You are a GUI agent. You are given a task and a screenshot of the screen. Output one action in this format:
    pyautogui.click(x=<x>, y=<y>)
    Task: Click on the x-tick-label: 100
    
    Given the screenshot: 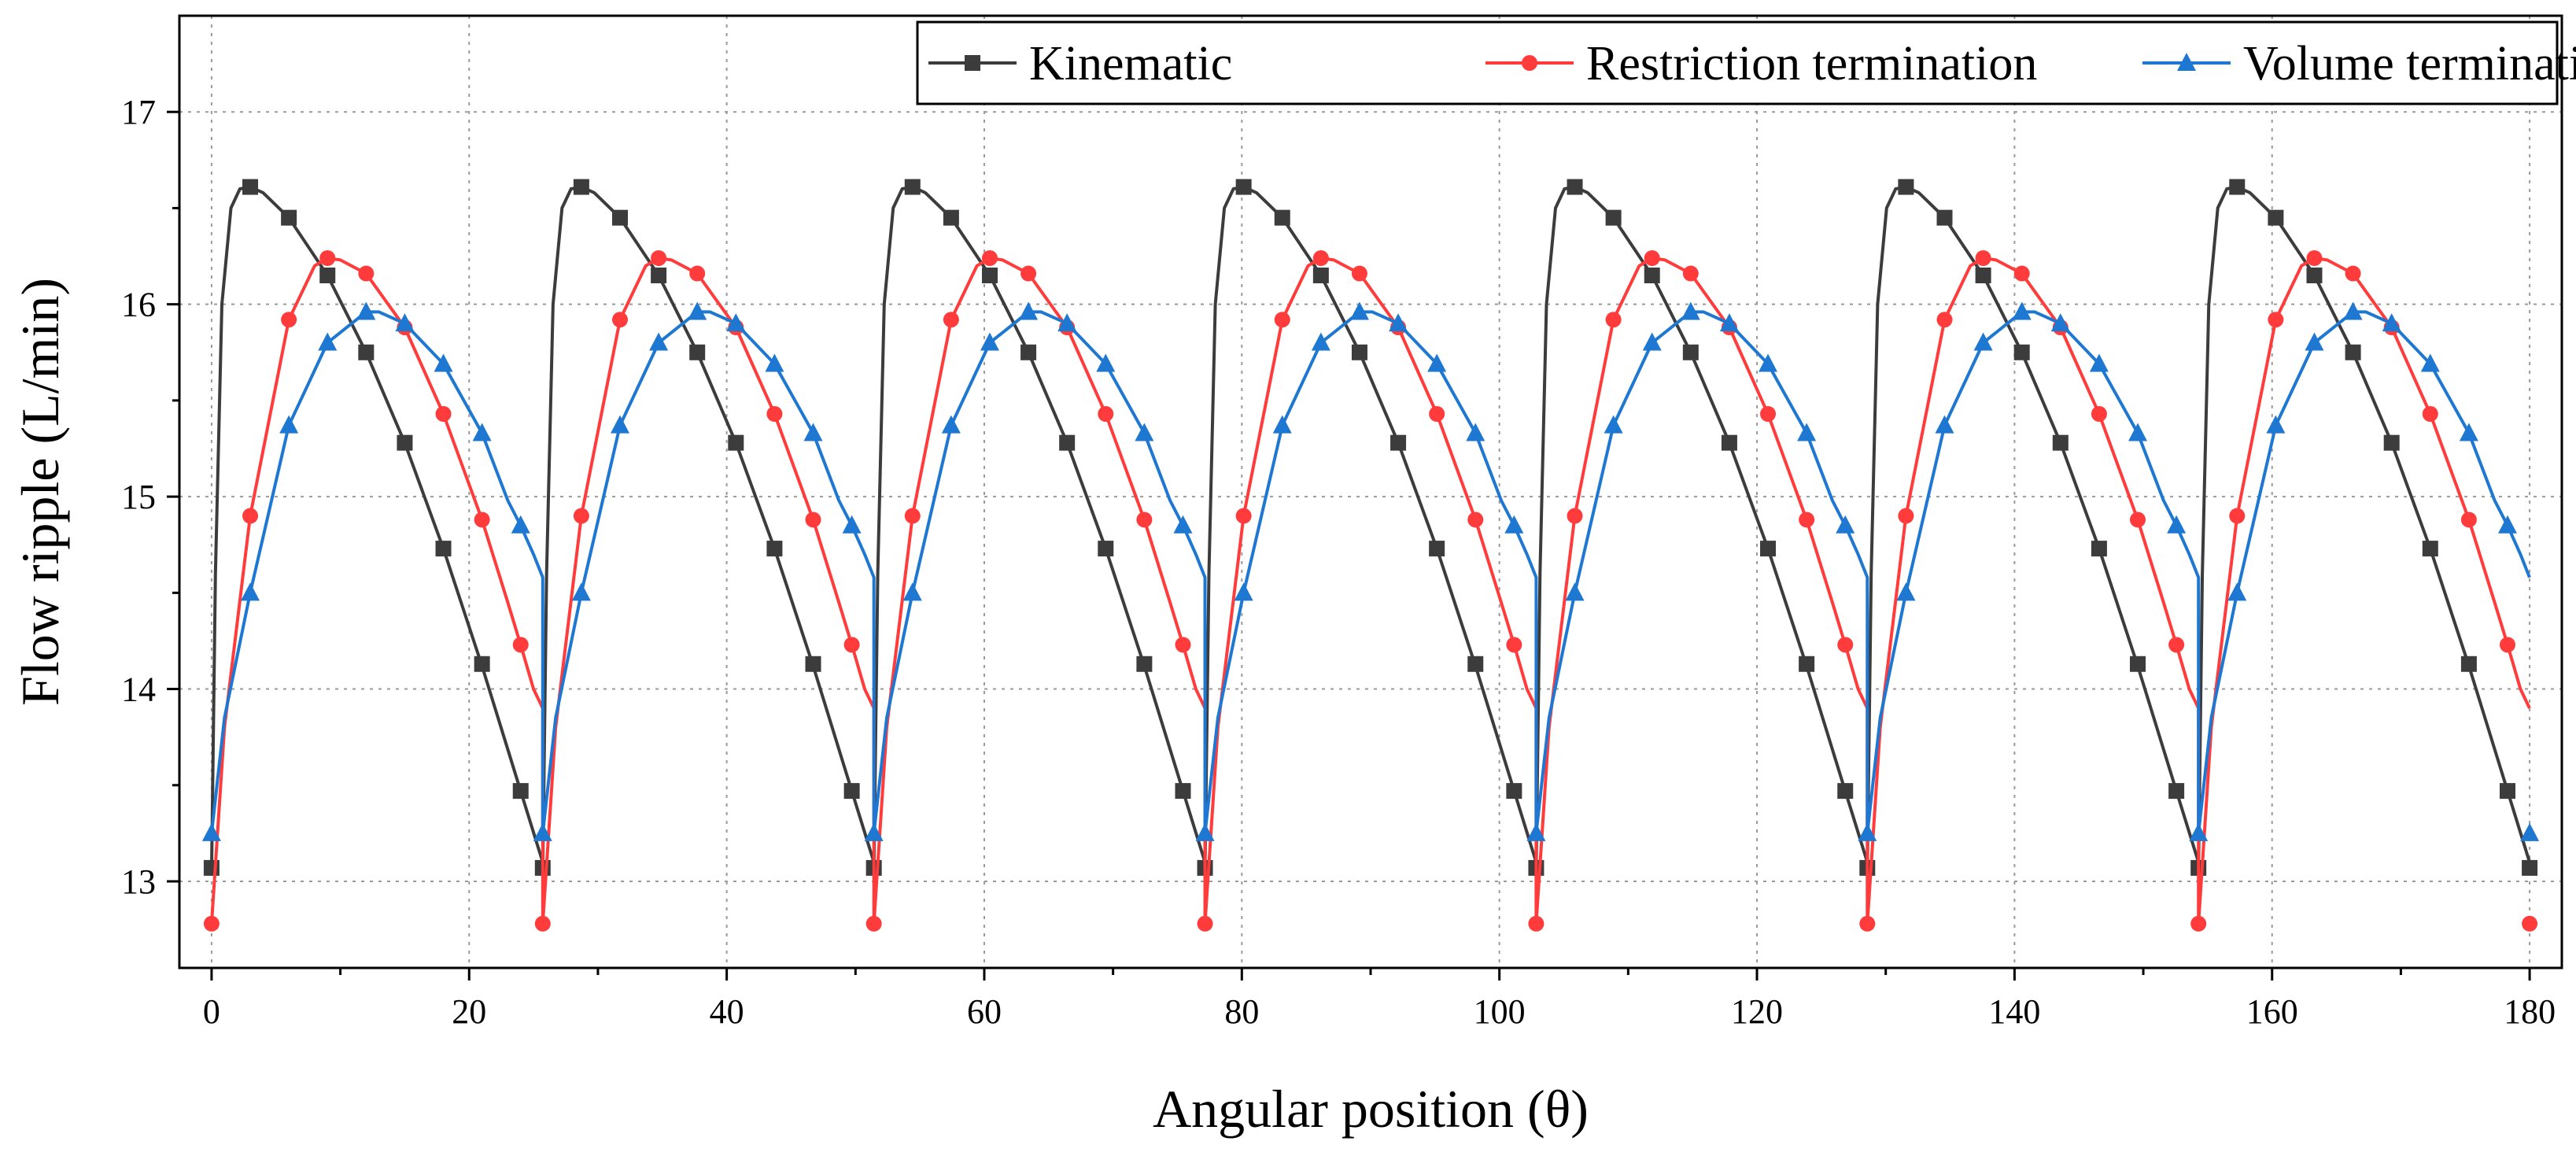 What is the action you would take?
    pyautogui.click(x=1500, y=1011)
    